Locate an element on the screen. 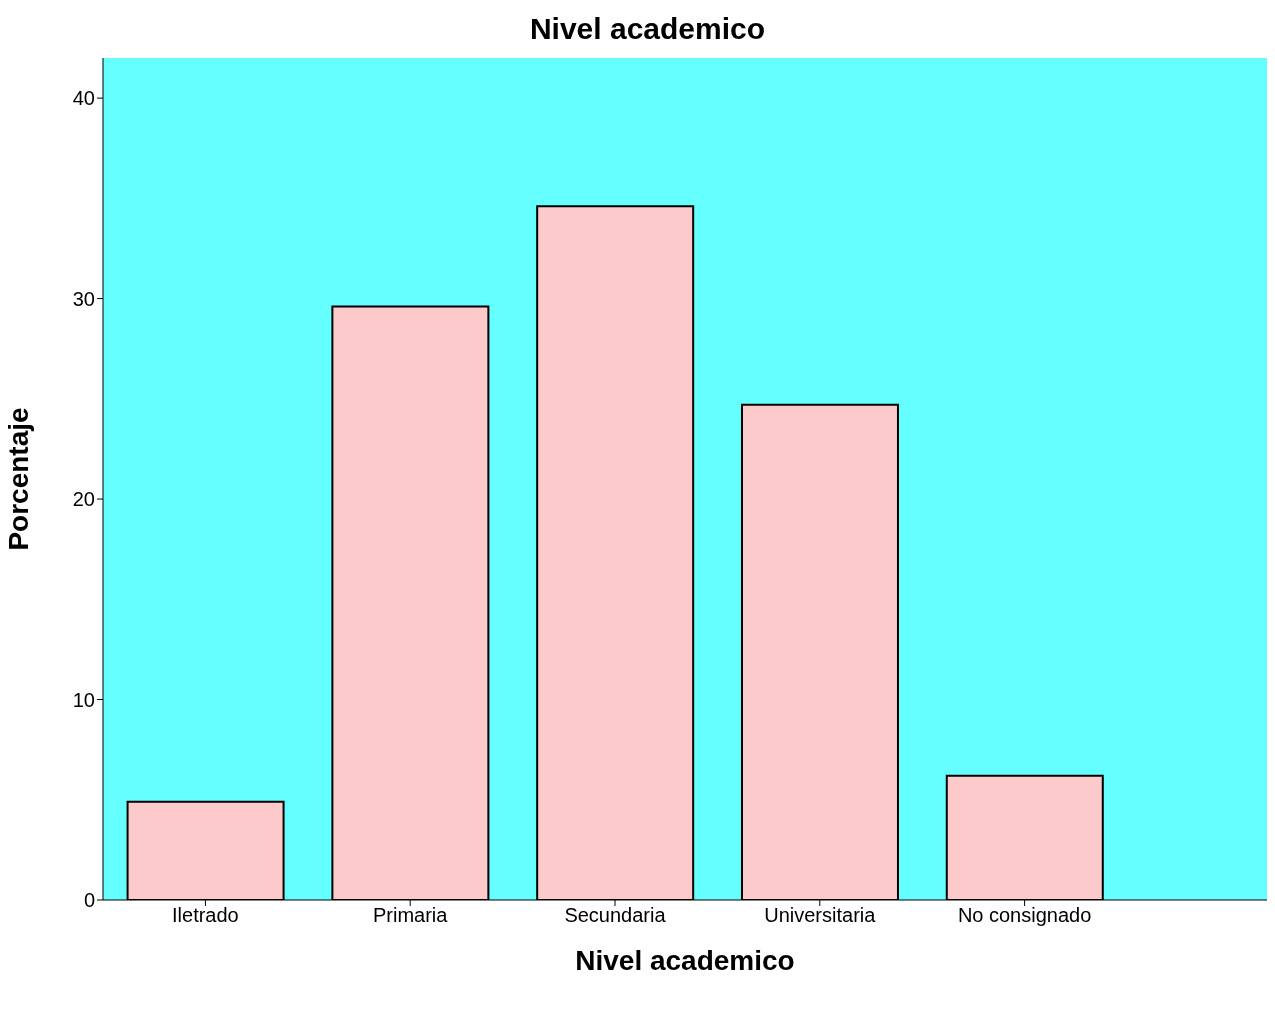 This screenshot has height=1011, width=1275. chart-title: Nivel academico is located at coordinates (647, 29).